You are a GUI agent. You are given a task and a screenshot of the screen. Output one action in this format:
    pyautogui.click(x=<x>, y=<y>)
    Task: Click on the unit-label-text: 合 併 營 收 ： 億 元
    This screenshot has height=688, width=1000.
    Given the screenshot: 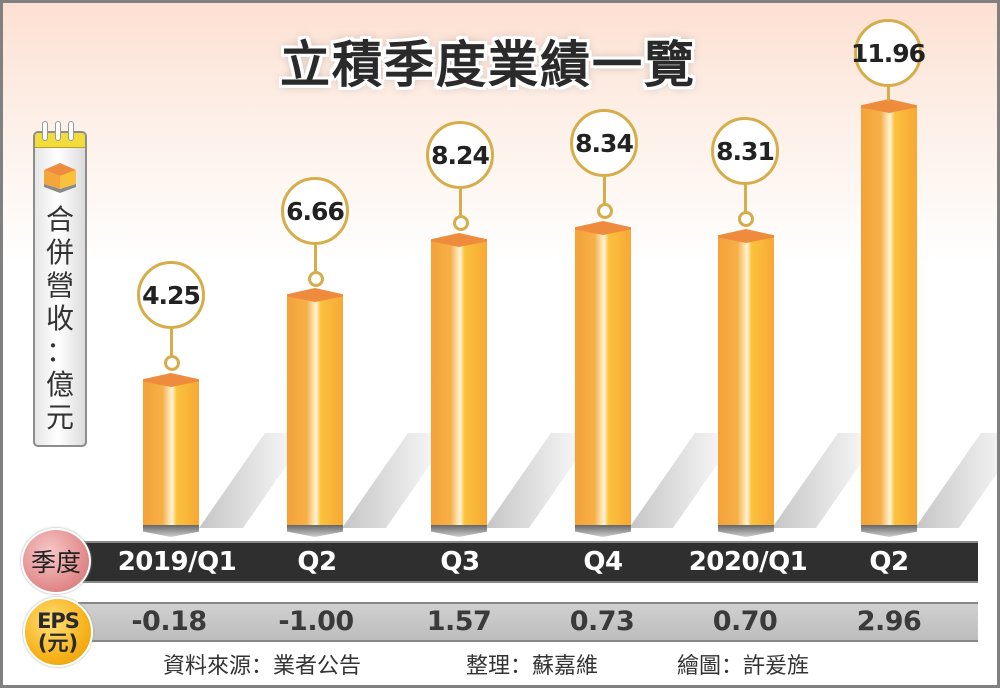 What is the action you would take?
    pyautogui.click(x=59, y=318)
    